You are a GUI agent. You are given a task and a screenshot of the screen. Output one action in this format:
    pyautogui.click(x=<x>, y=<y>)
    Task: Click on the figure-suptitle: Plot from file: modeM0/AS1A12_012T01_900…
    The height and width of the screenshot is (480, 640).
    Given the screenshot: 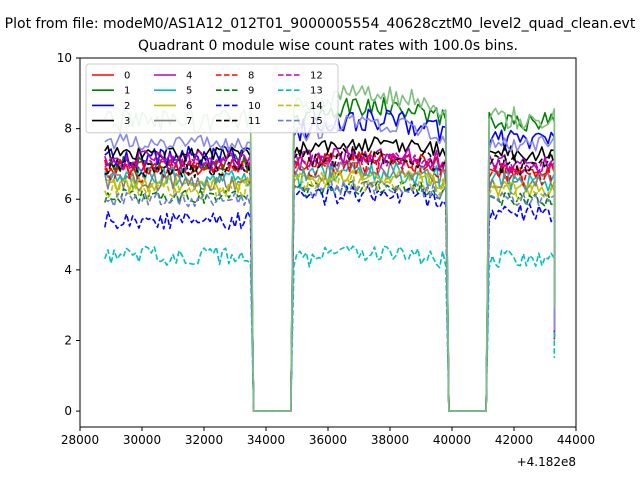 What is the action you would take?
    pyautogui.click(x=320, y=24)
    